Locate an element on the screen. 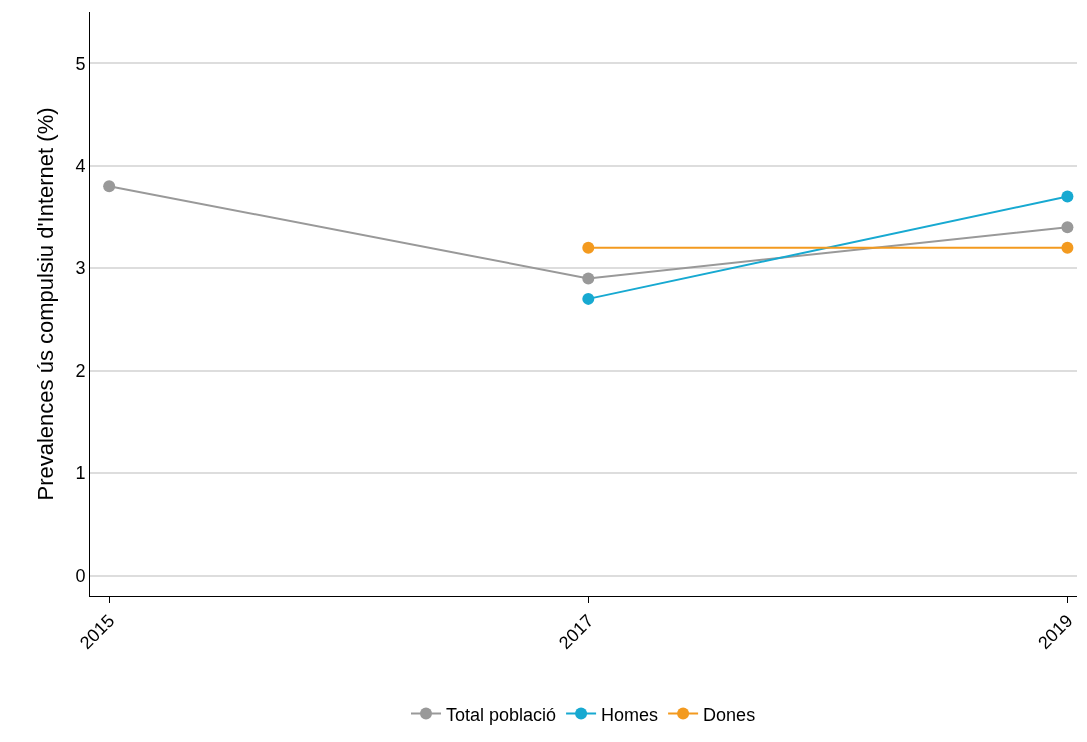 This screenshot has height=742, width=1087. y-tick-label: 2 is located at coordinates (80, 370).